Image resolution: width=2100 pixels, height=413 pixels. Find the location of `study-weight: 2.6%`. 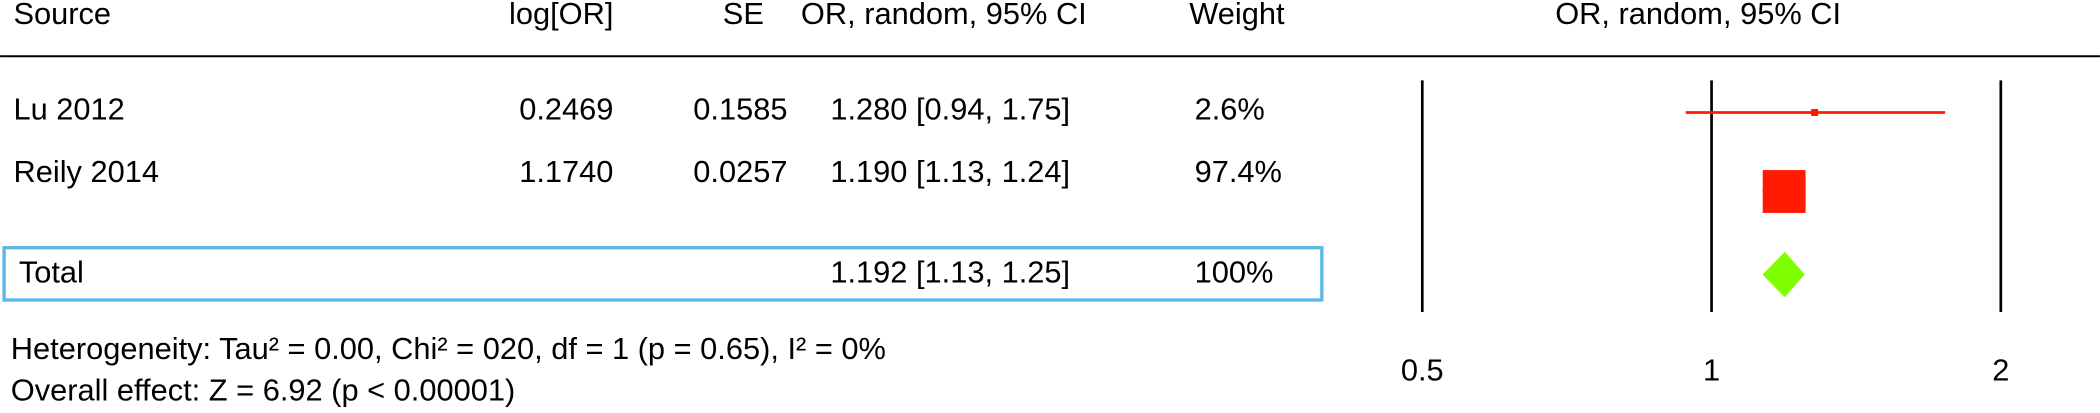

study-weight: 2.6% is located at coordinates (1230, 108).